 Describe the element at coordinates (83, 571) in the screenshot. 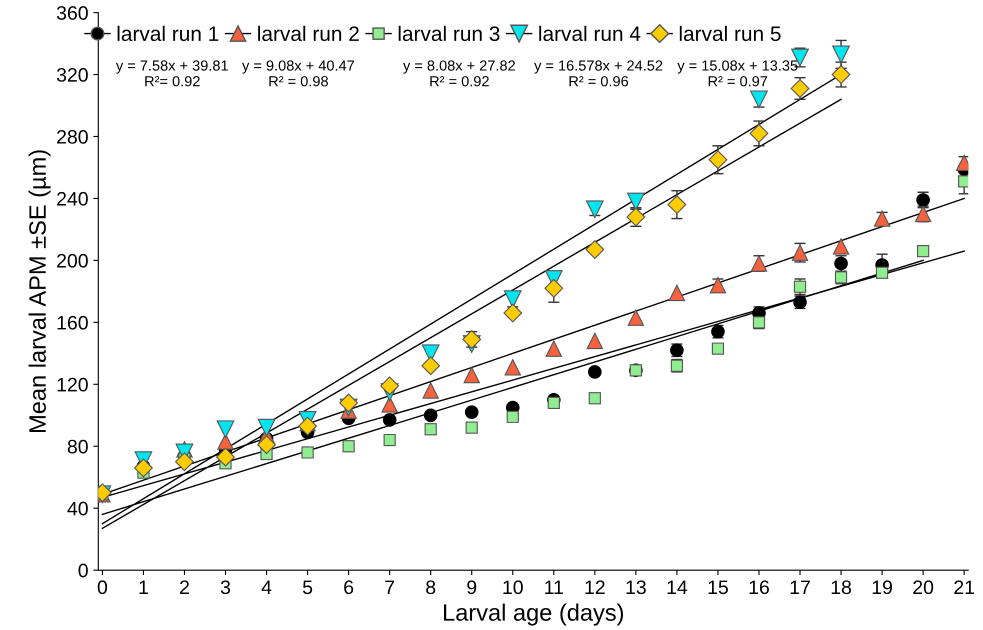

I see `y-tick-label: 0` at that location.